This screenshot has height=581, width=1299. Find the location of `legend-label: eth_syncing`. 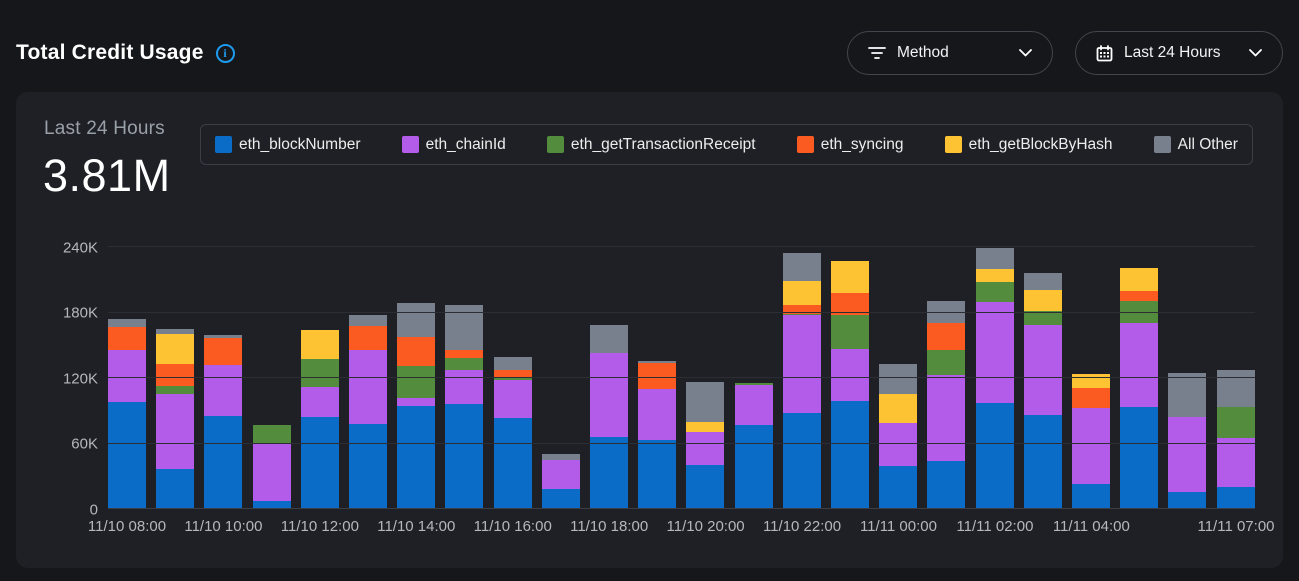

legend-label: eth_syncing is located at coordinates (862, 144).